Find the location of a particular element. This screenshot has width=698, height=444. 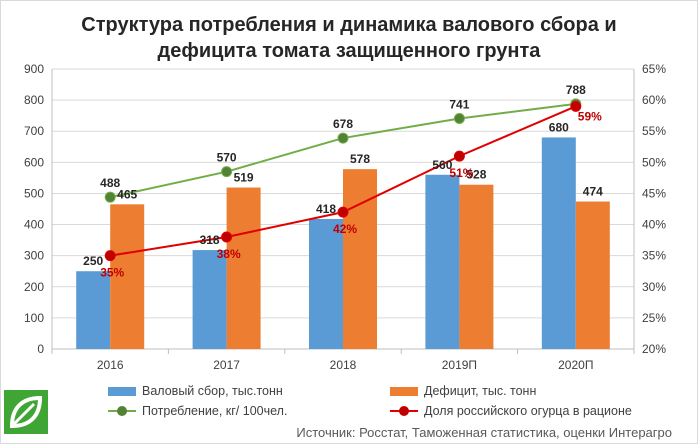

data-label-deficit: 578 is located at coordinates (360, 159).